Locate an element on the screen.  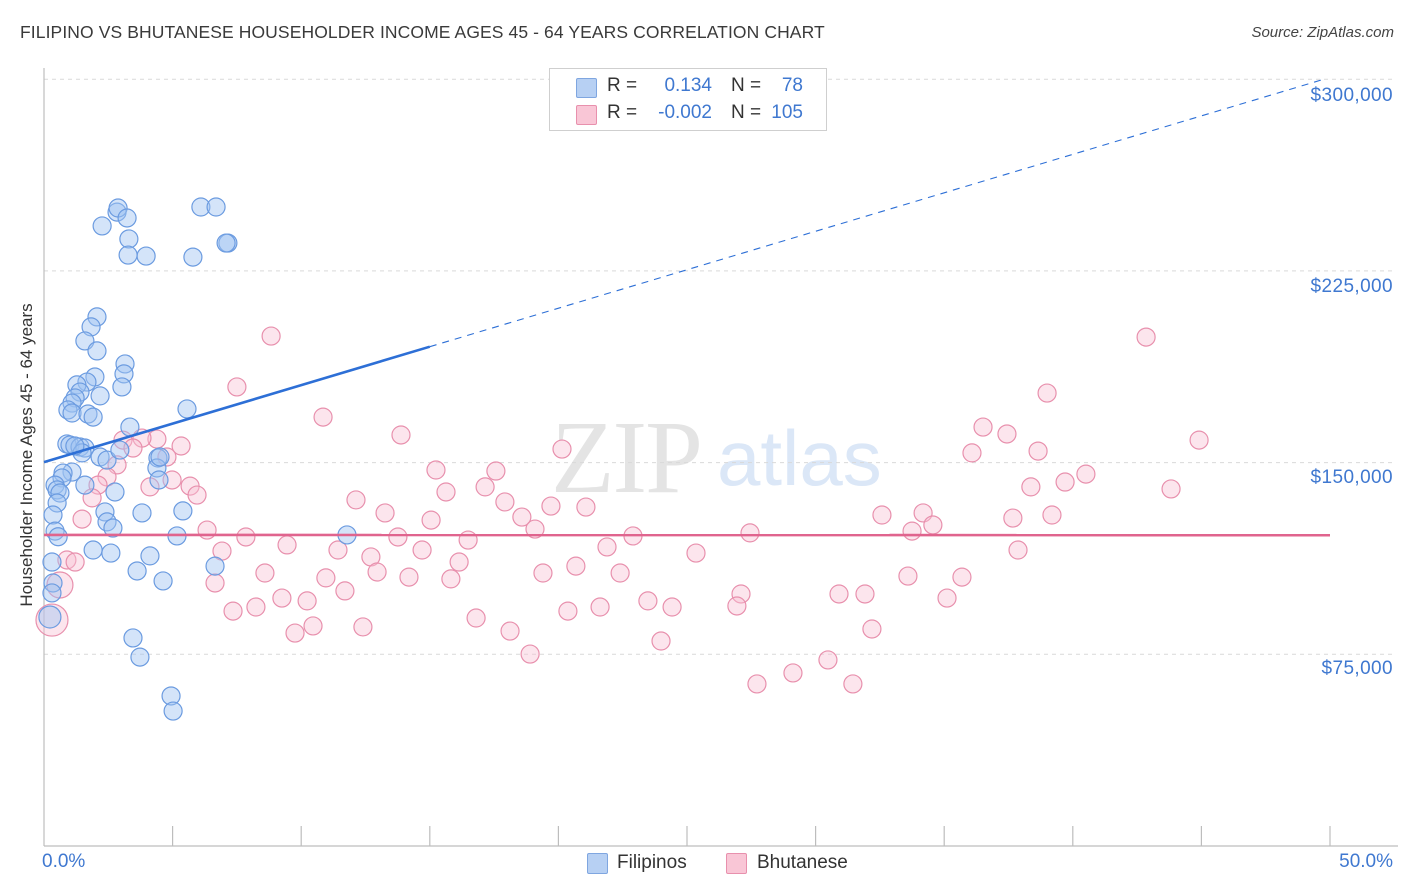
y-tick-label-75000: $75,000 is located at coordinates (1357, 668).